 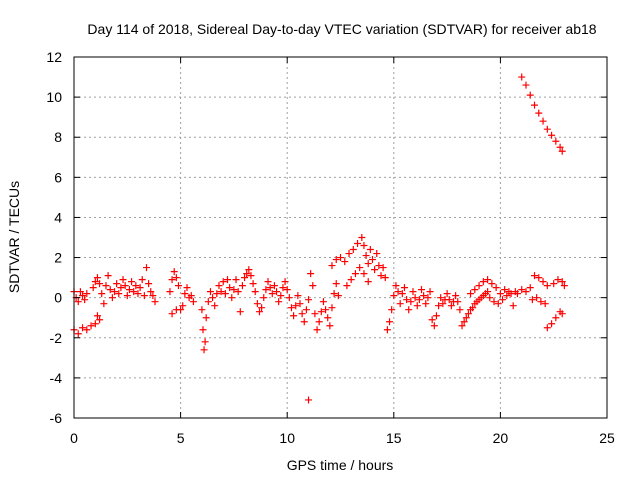 What do you see at coordinates (56, 418) in the screenshot?
I see `y-tick-label: -6` at bounding box center [56, 418].